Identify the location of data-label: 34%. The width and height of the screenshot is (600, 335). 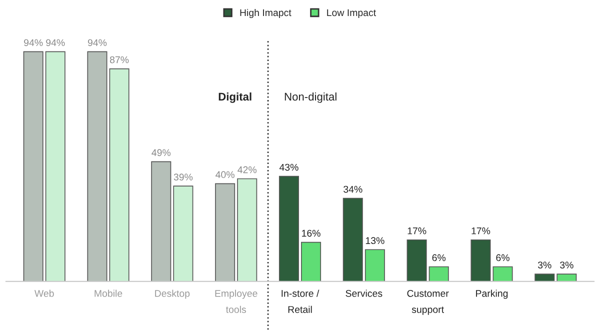
(353, 189).